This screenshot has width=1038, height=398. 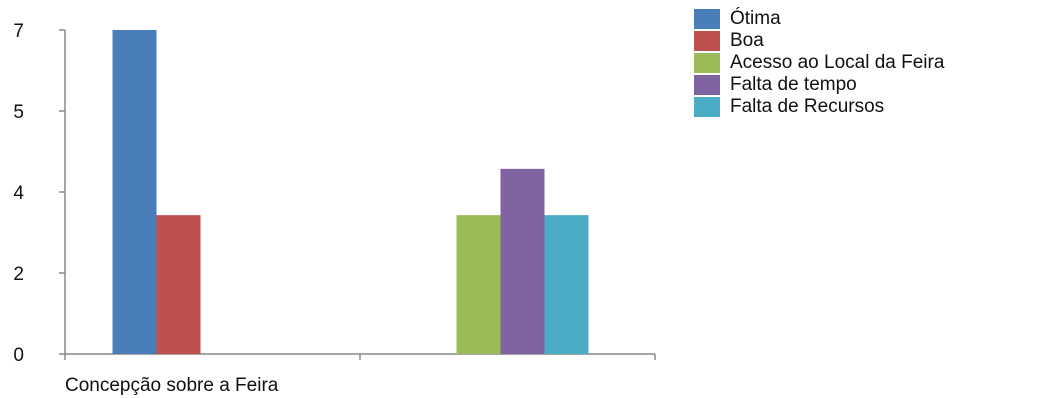 I want to click on y-tick-label: 0, so click(x=18, y=355).